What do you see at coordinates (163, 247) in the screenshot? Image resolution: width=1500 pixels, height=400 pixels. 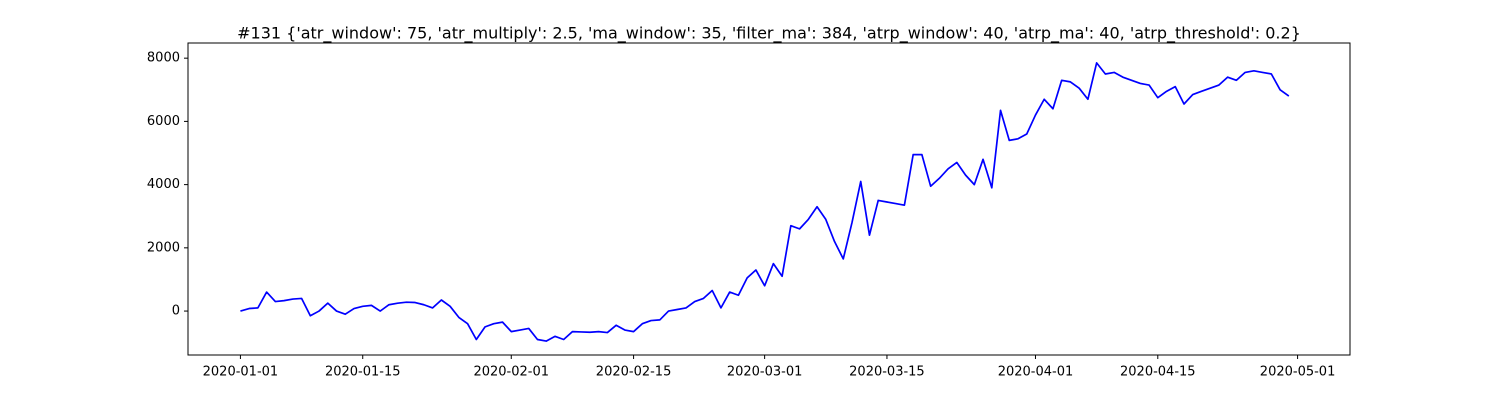 I see `y-tick-label: 2000` at bounding box center [163, 247].